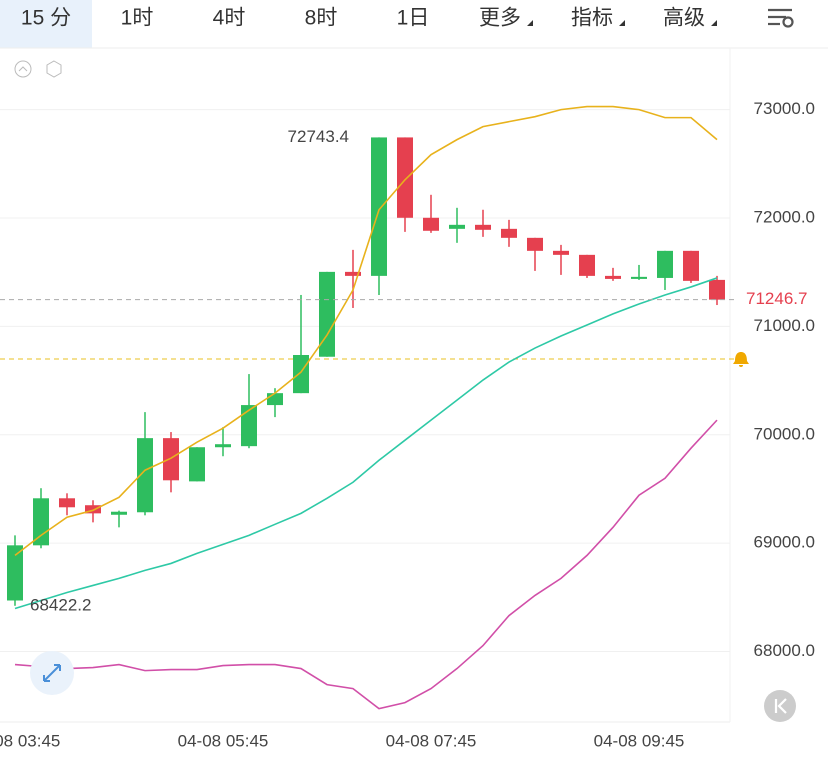  What do you see at coordinates (46, 18) in the screenshot?
I see `tab: 15 分` at bounding box center [46, 18].